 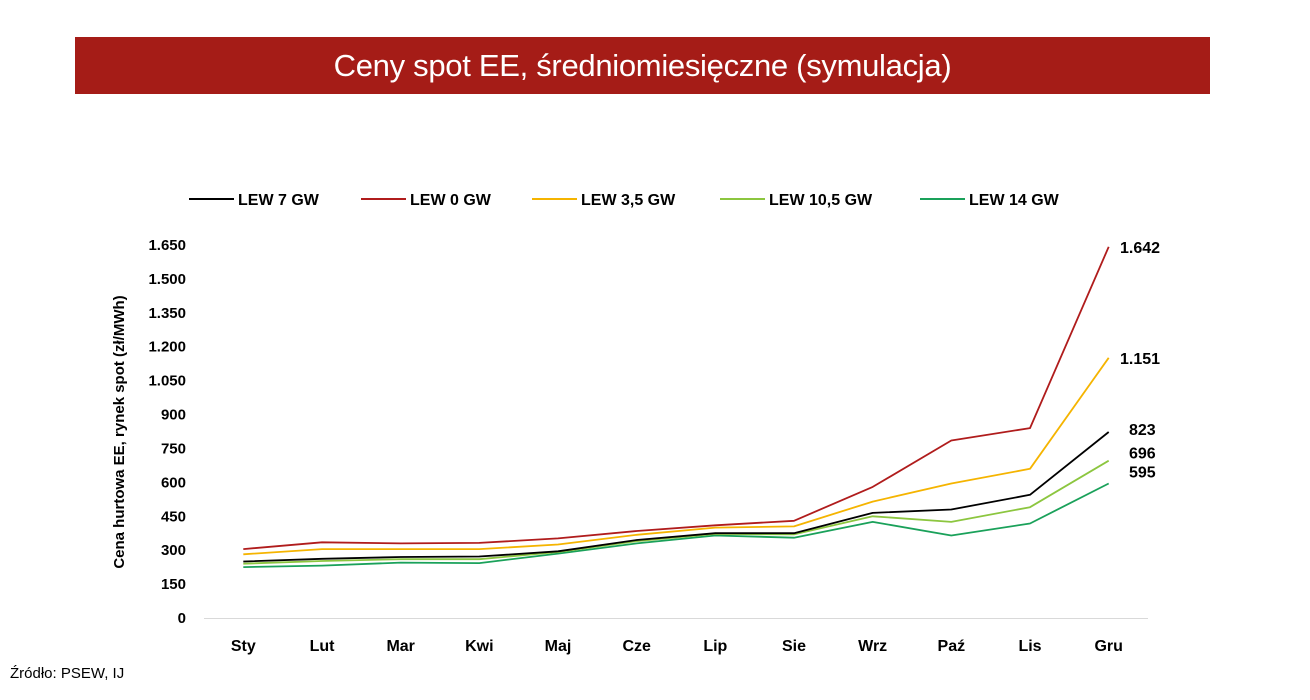 What do you see at coordinates (715, 646) in the screenshot?
I see `x-tick-label: Lip` at bounding box center [715, 646].